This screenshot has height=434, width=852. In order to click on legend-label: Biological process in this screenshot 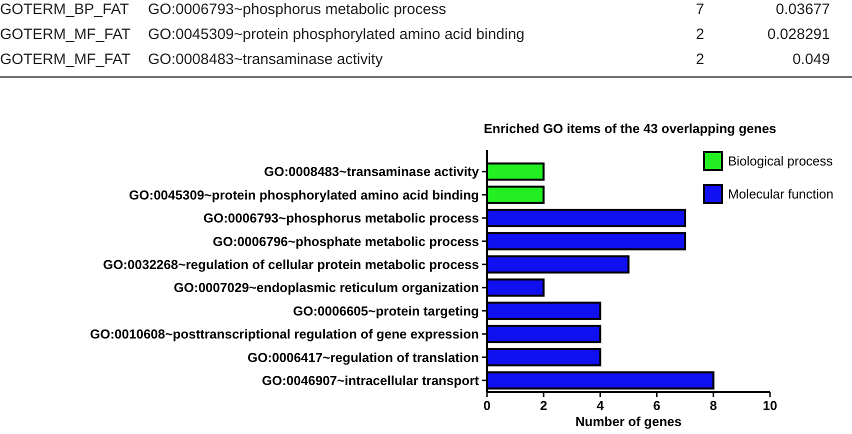, I will do `click(781, 161)`.